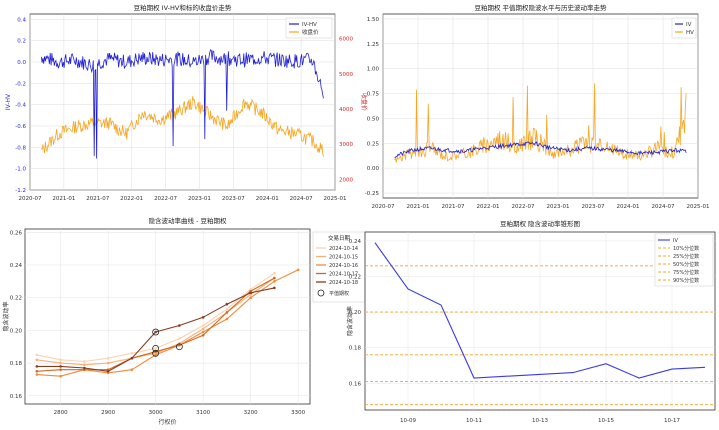 Image resolution: width=719 pixels, height=430 pixels. What do you see at coordinates (20, 84) in the screenshot?
I see `y-tick-label: -0.2` at bounding box center [20, 84].